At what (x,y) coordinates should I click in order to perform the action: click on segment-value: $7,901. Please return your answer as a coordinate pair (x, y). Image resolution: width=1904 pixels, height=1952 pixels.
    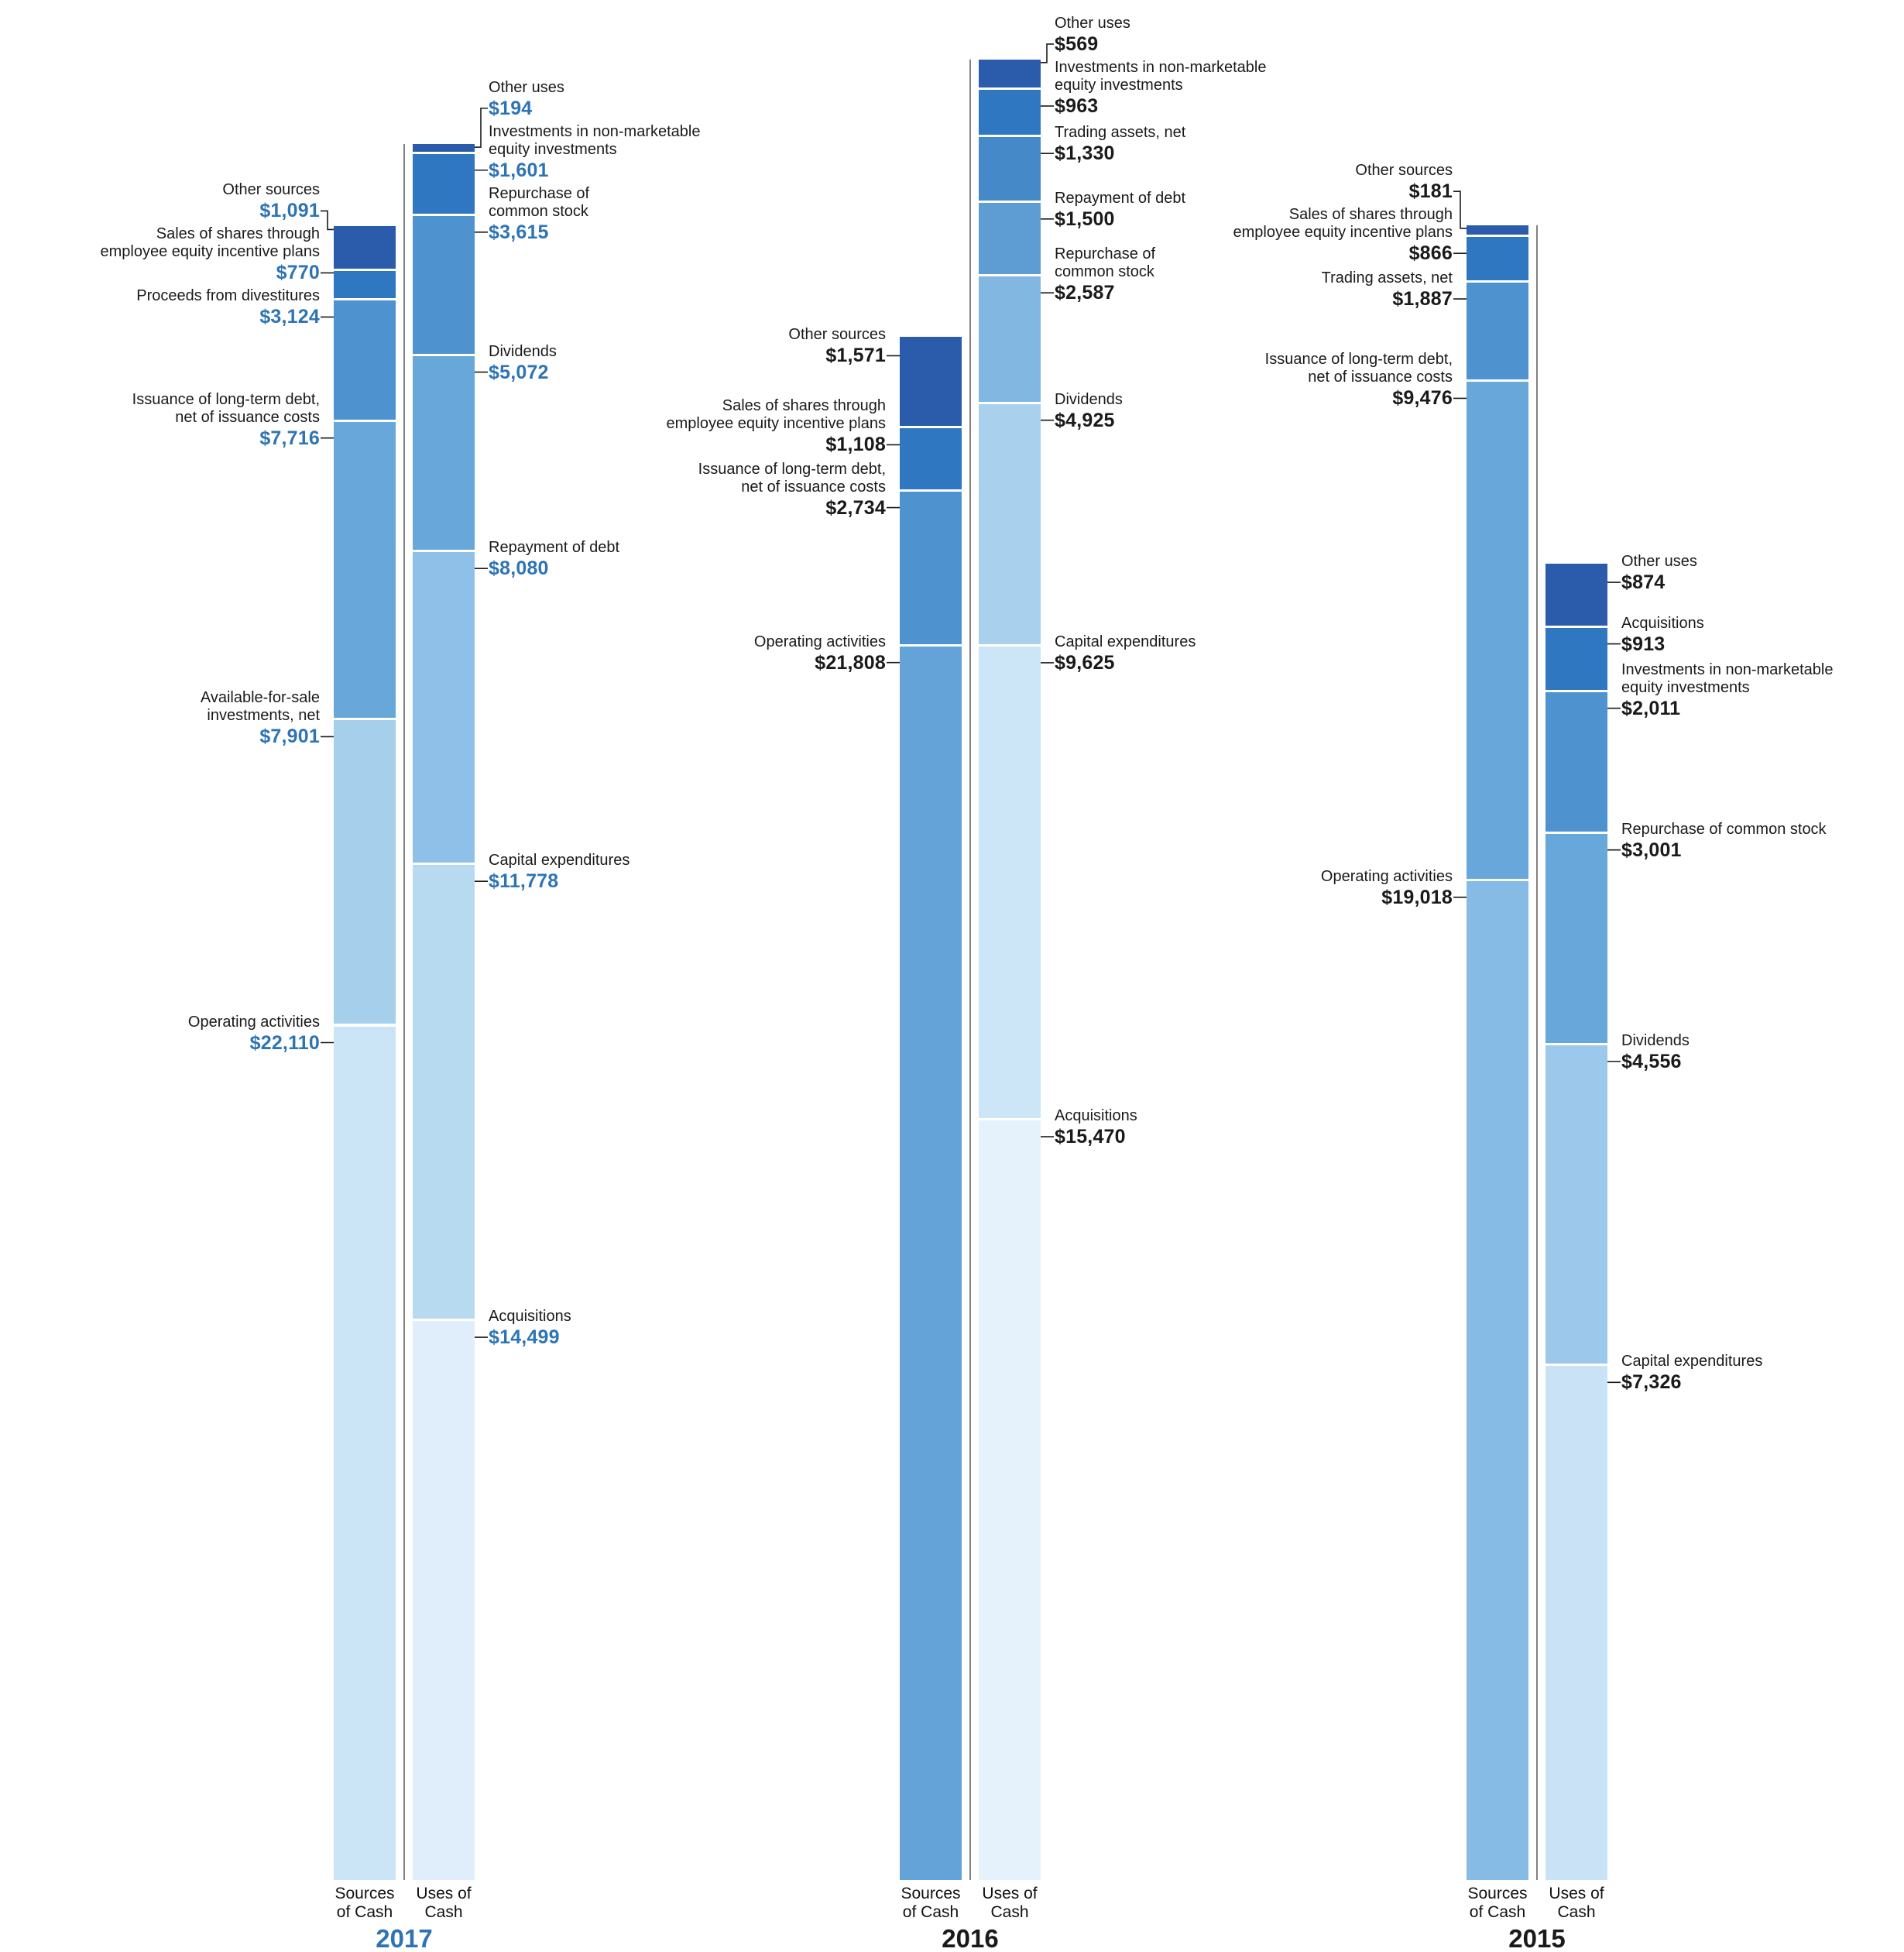
    Looking at the image, I should click on (290, 737).